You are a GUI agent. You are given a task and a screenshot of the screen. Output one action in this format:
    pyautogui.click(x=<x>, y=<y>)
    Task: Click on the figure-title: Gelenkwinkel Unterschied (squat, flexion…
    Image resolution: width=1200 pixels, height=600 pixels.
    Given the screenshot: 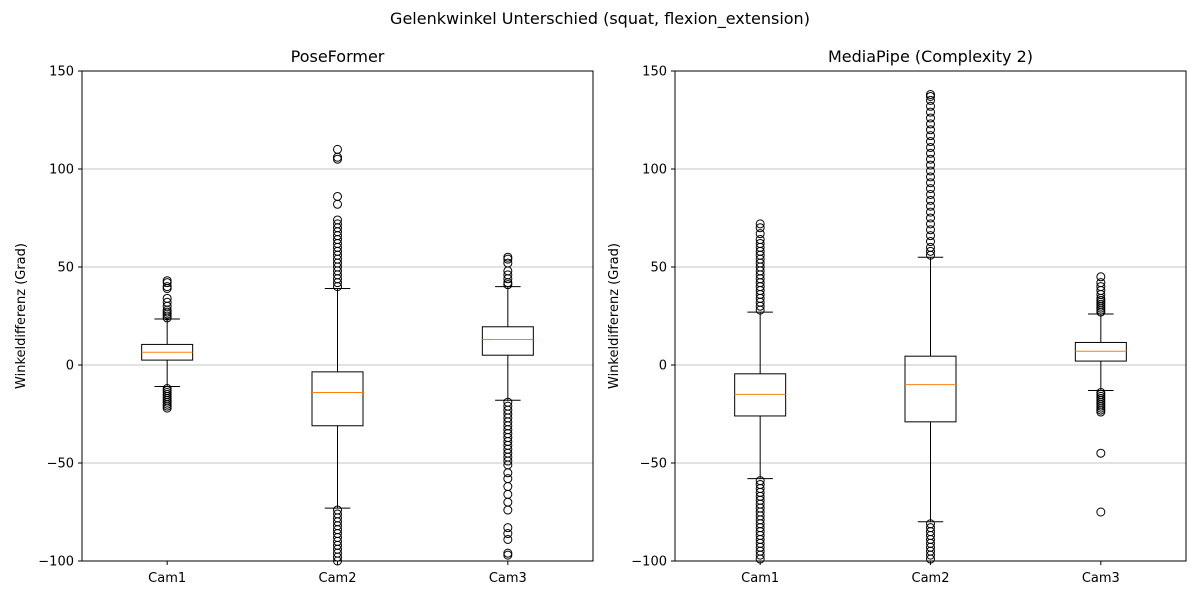 What is the action you would take?
    pyautogui.click(x=600, y=18)
    